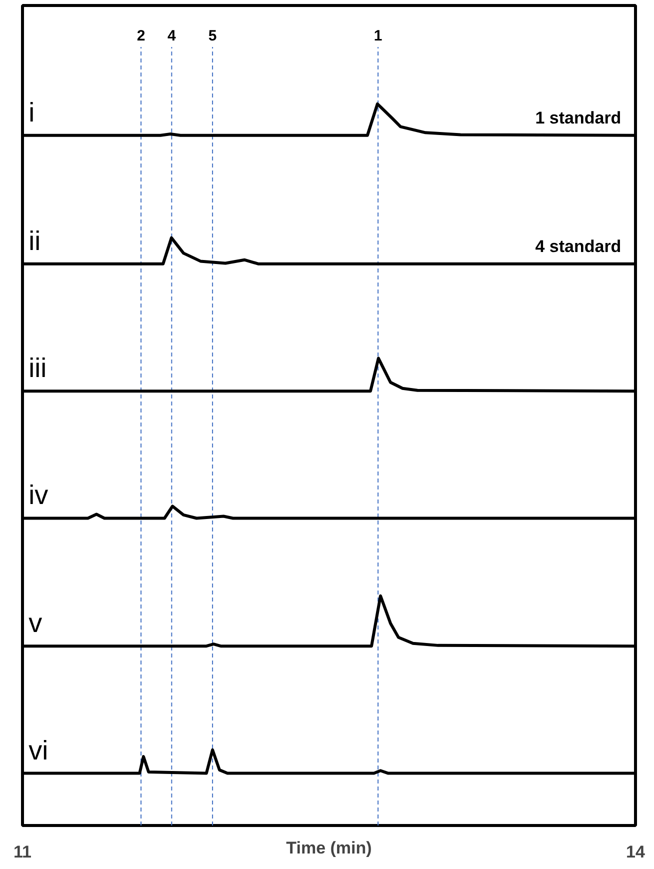  Describe the element at coordinates (35, 623) in the screenshot. I see `series-label: v` at that location.